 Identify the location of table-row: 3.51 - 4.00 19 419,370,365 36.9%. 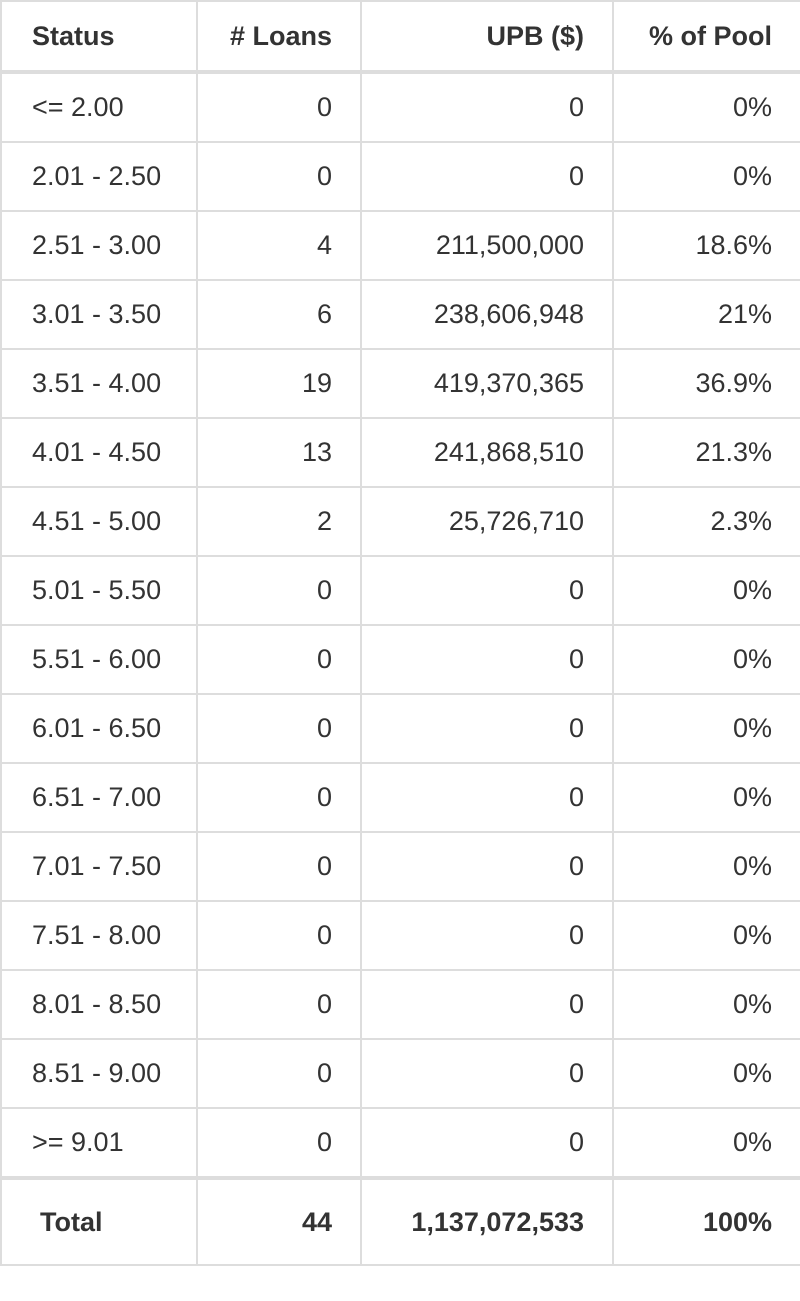
(400, 383).